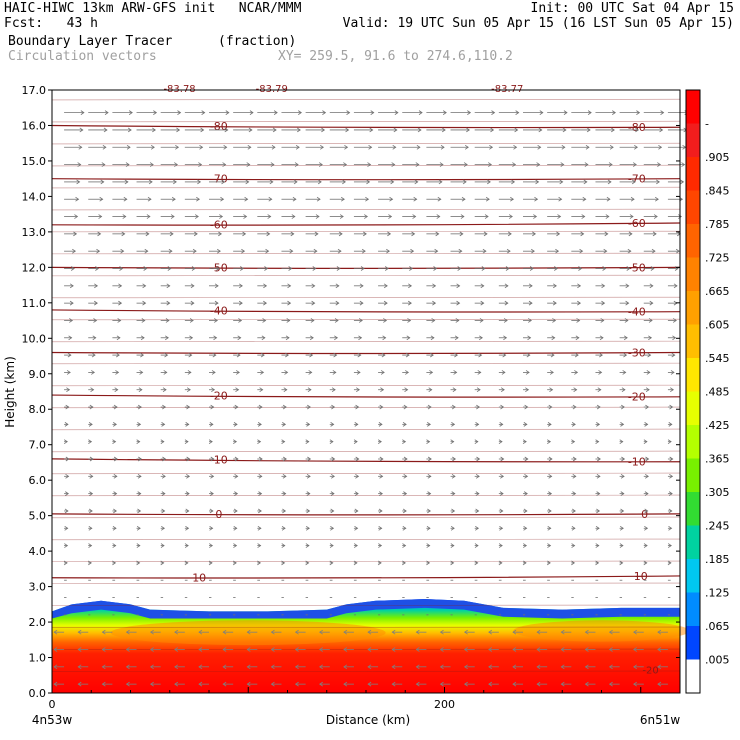  I want to click on contour-label: -60, so click(637, 223).